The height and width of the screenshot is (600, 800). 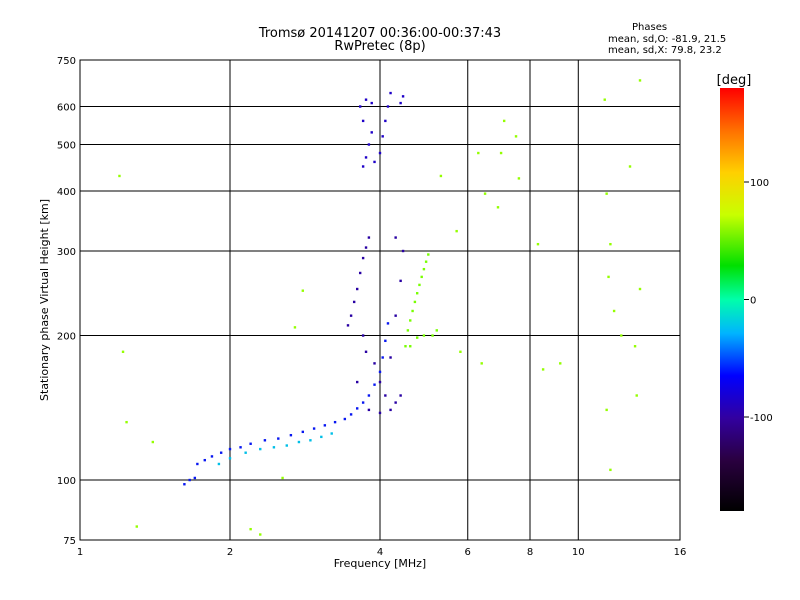 I want to click on x-tick-label: 10, so click(x=578, y=552).